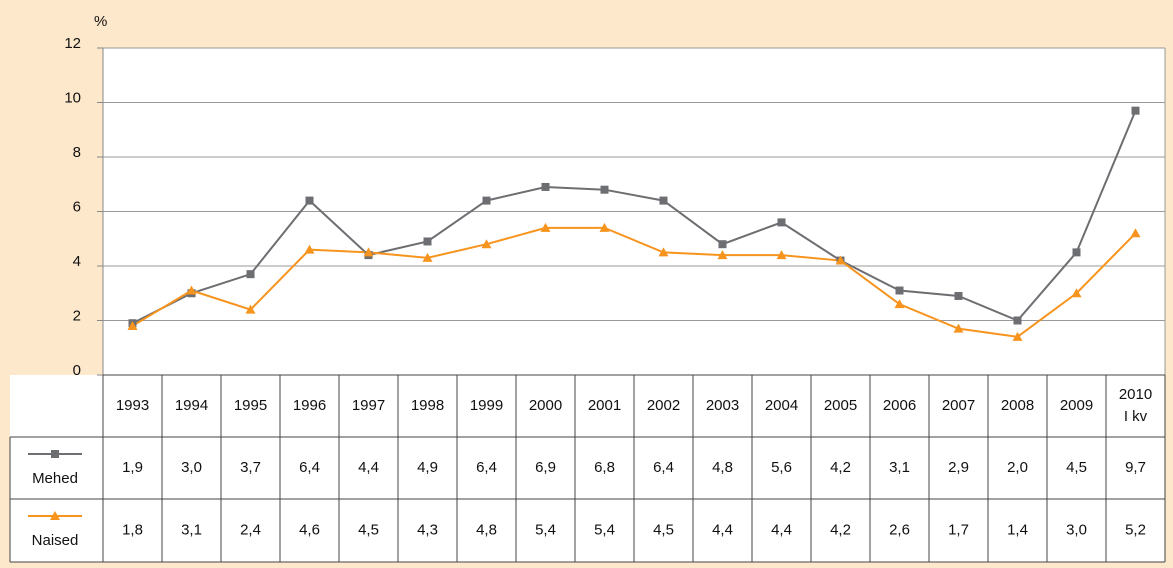  Describe the element at coordinates (77, 206) in the screenshot. I see `y-tick-label: 6` at that location.